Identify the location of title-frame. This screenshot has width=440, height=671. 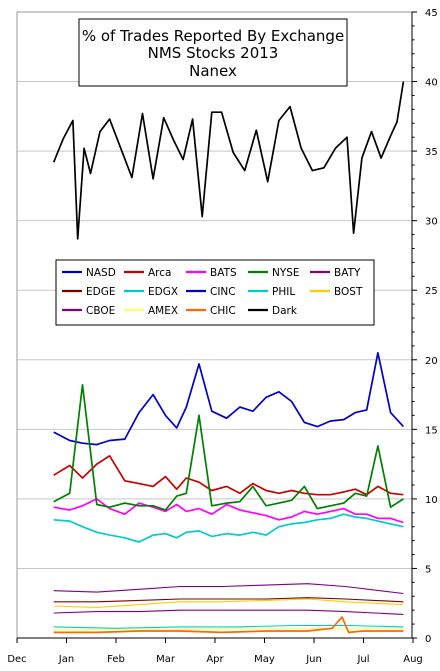
(213, 52).